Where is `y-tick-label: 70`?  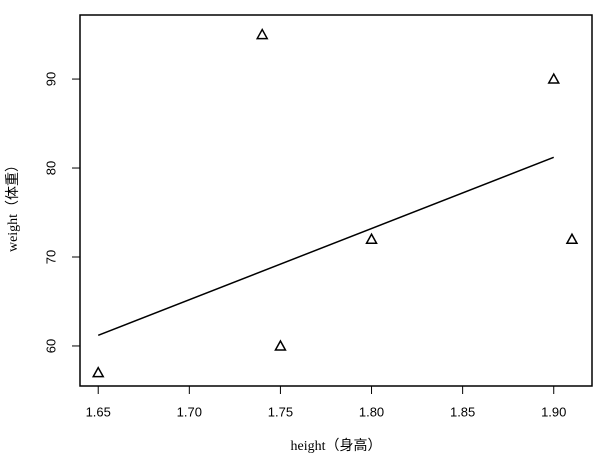
y-tick-label: 70 is located at coordinates (50, 257).